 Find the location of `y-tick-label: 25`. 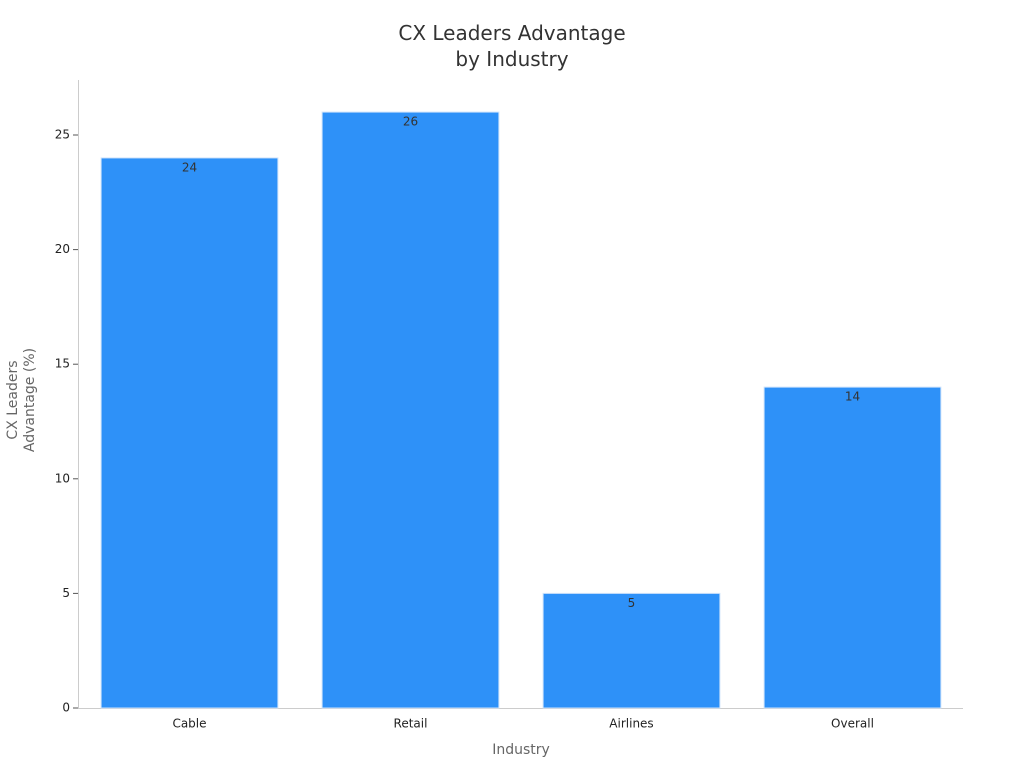

y-tick-label: 25 is located at coordinates (62, 135).